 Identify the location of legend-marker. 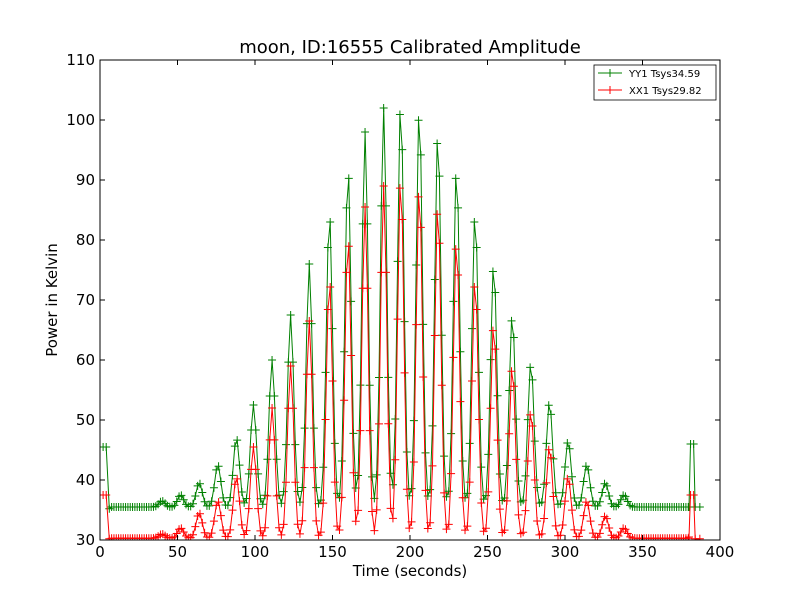
(610, 73).